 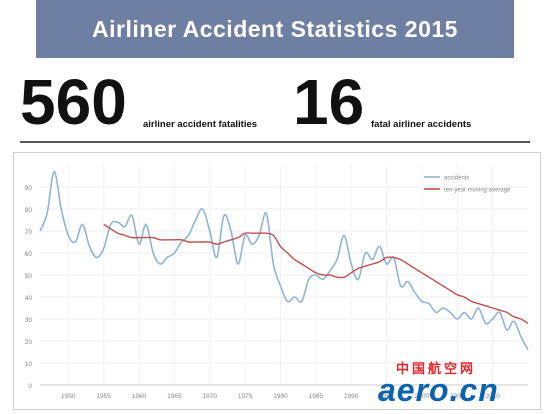 What do you see at coordinates (492, 396) in the screenshot?
I see `x-tick-label: 2010` at bounding box center [492, 396].